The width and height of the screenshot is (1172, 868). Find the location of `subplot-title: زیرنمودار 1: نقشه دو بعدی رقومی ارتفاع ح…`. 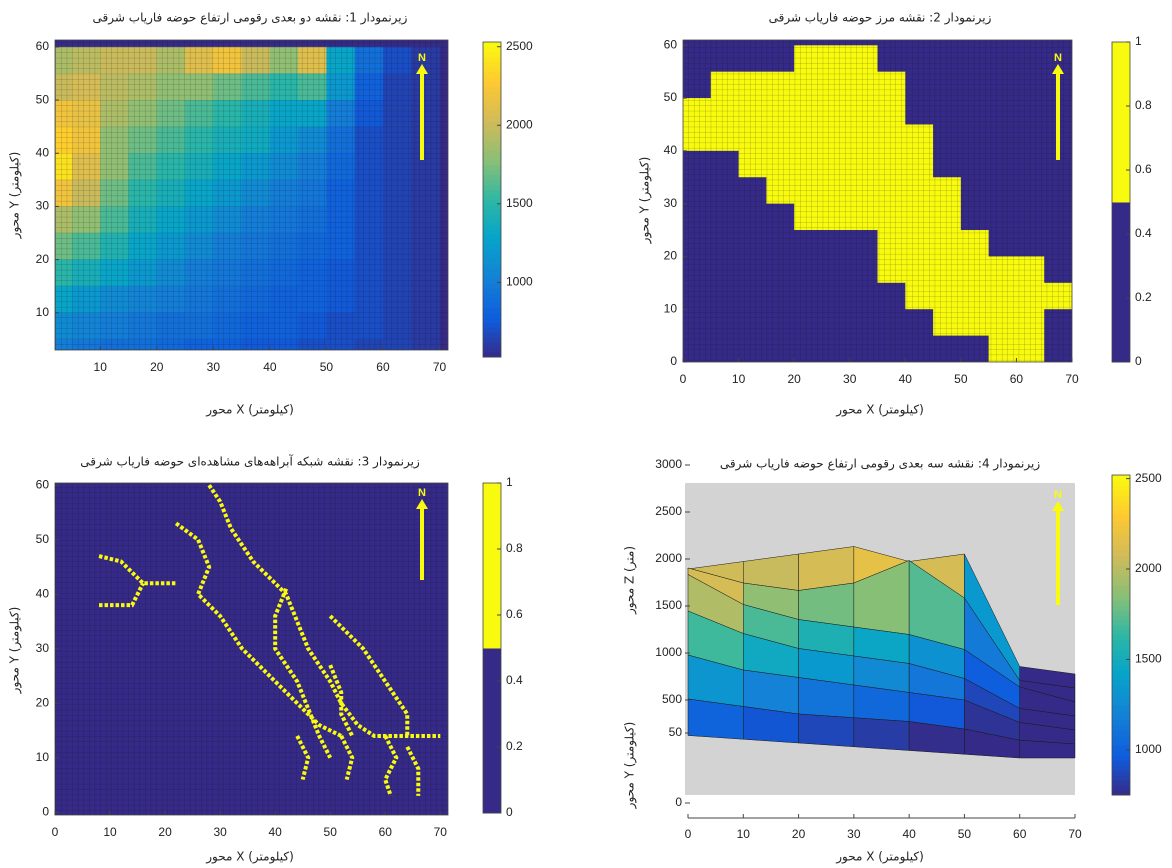

subplot-title: زیرنمودار 1: نقشه دو بعدی رقومی ارتفاع ح… is located at coordinates (250, 18).